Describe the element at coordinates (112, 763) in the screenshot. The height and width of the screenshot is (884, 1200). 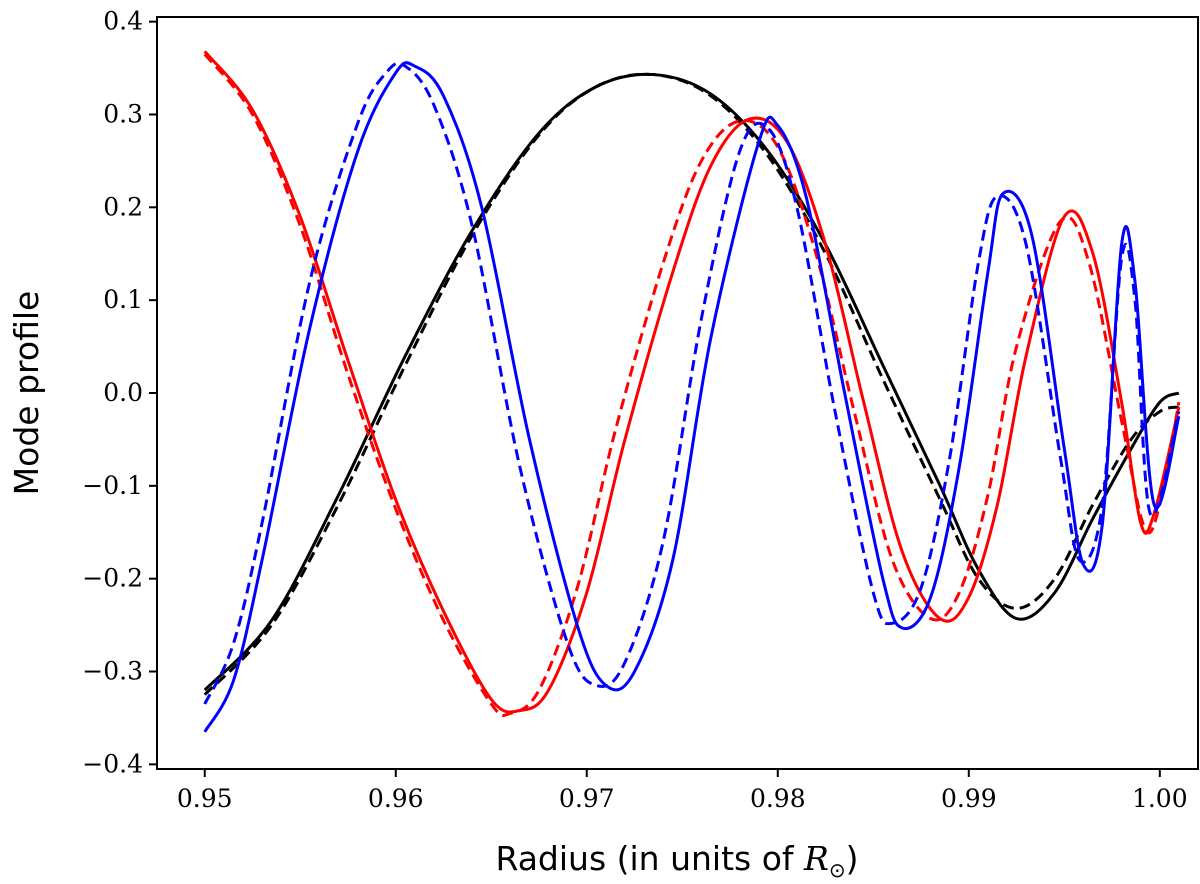
I see `y-tick-label: −0.4` at that location.